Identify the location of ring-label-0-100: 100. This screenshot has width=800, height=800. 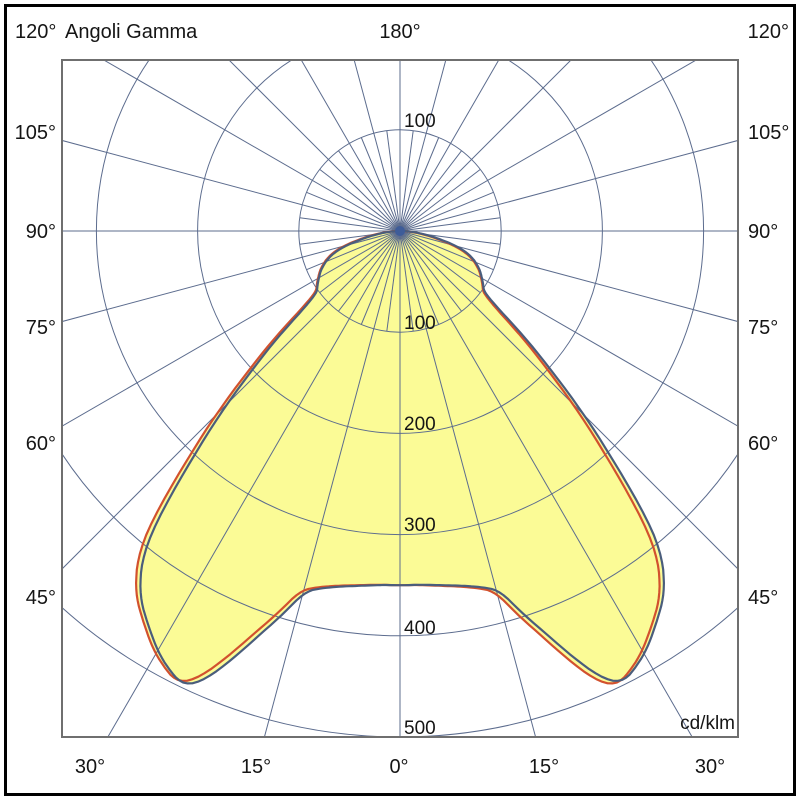
(420, 121).